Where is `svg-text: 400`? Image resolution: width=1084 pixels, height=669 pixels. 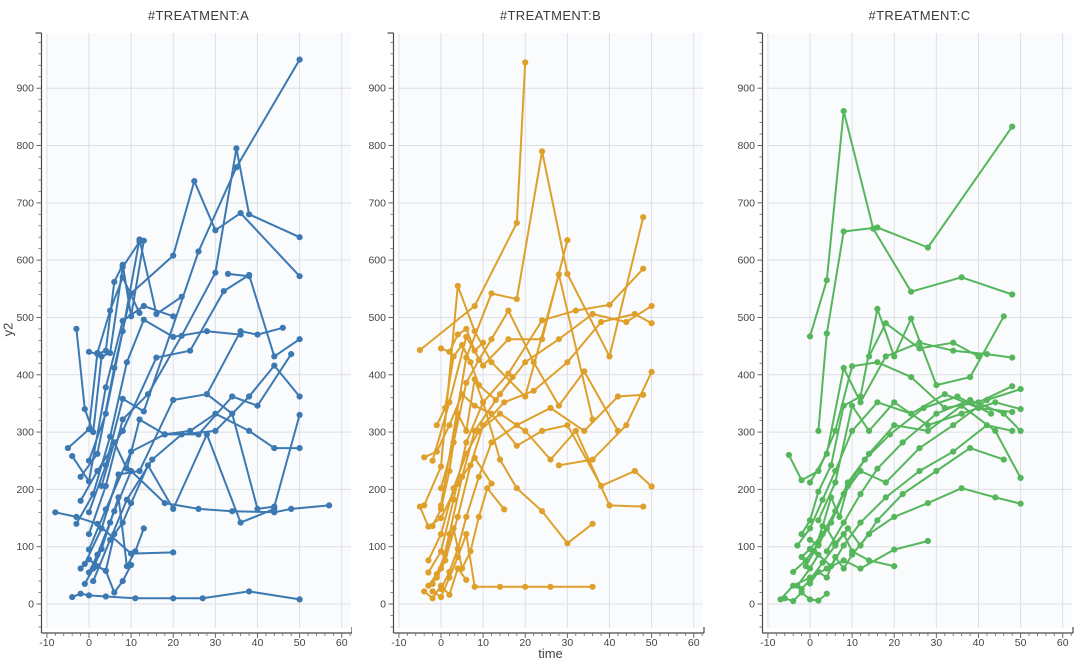
svg-text: 400 is located at coordinates (746, 375).